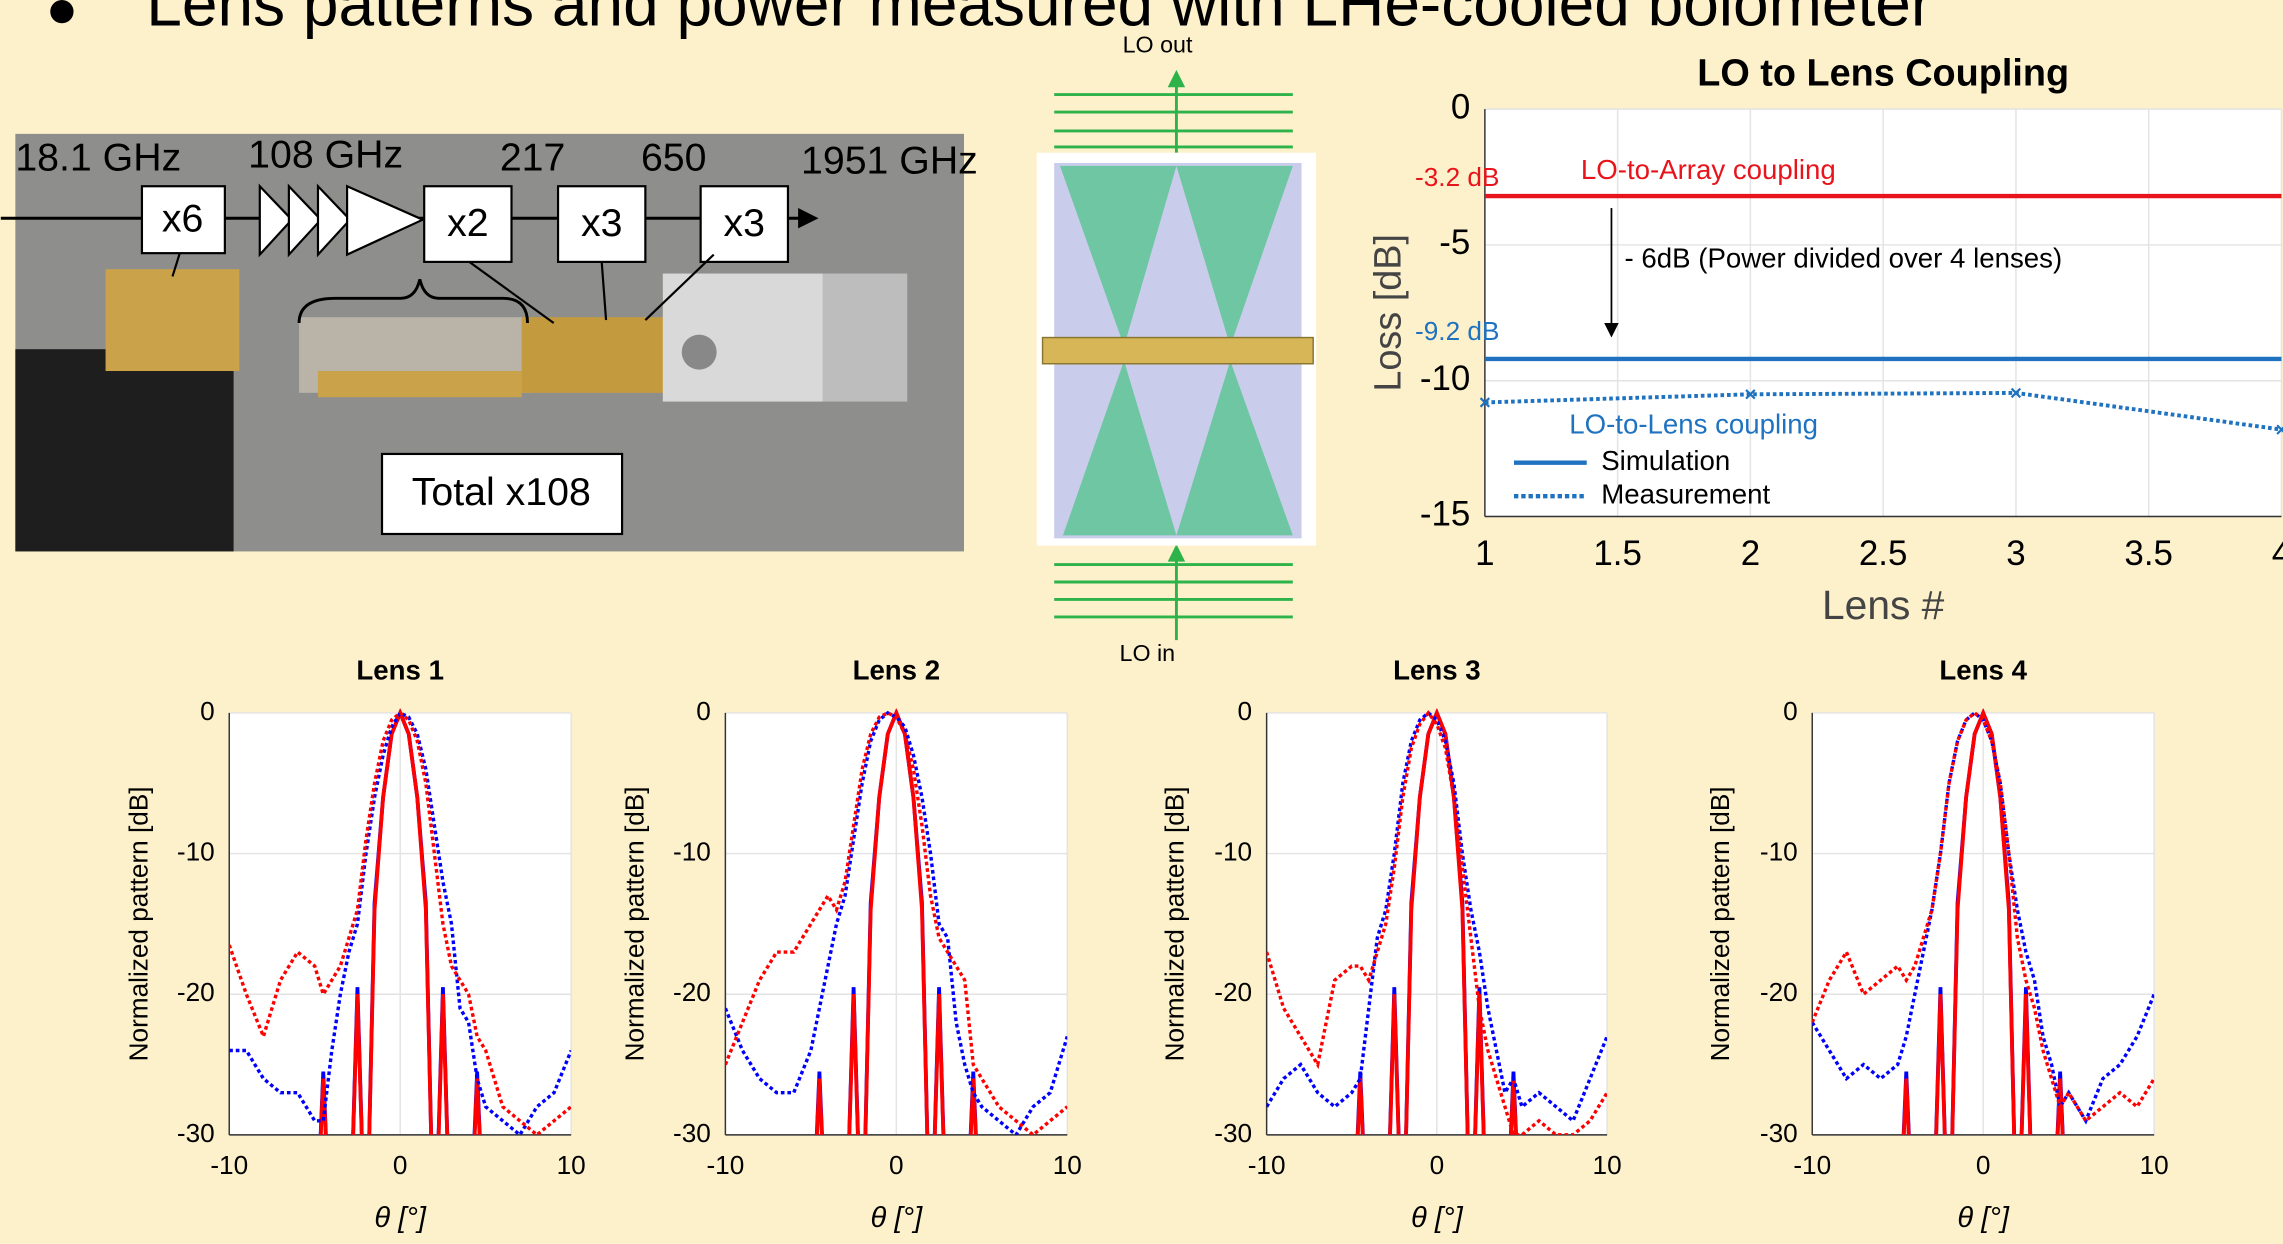 The height and width of the screenshot is (1244, 2283). I want to click on x-tick-label: 1, so click(1484, 553).